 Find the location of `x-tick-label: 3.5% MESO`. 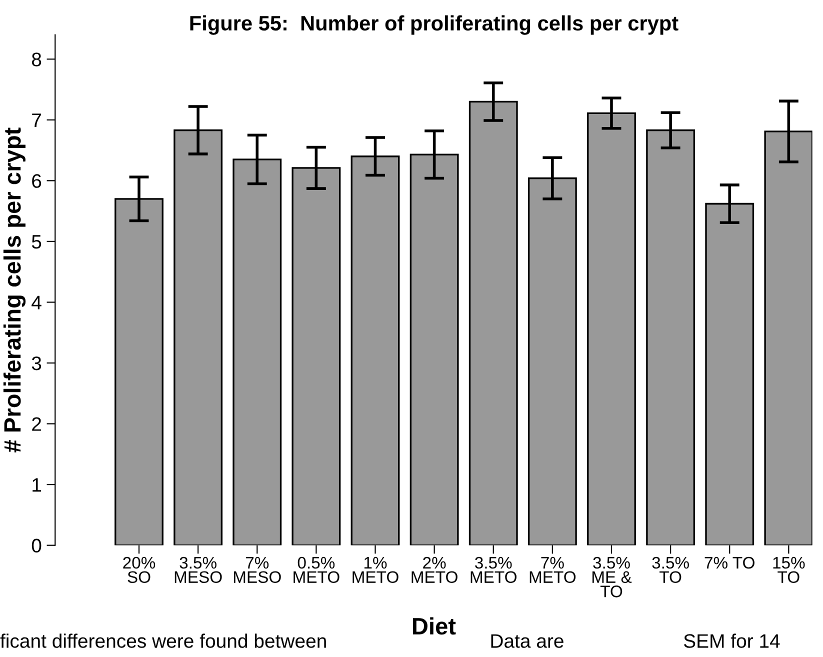

x-tick-label: 3.5% MESO is located at coordinates (198, 569).